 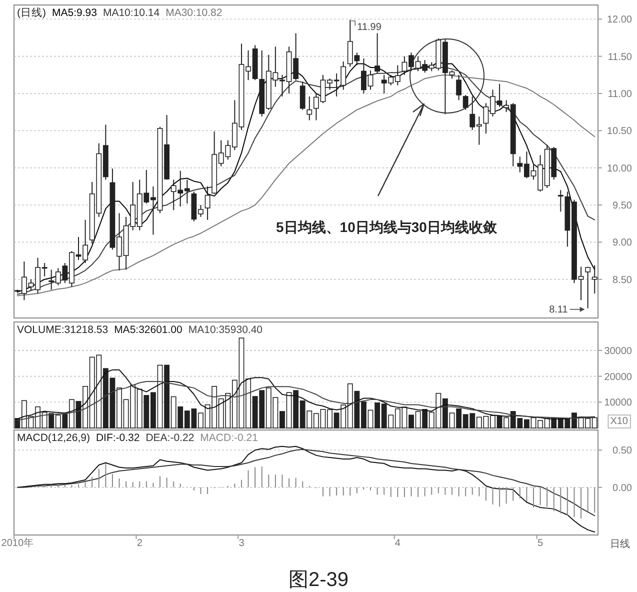 What do you see at coordinates (369, 27) in the screenshot?
I see `annotation: 11.99` at bounding box center [369, 27].